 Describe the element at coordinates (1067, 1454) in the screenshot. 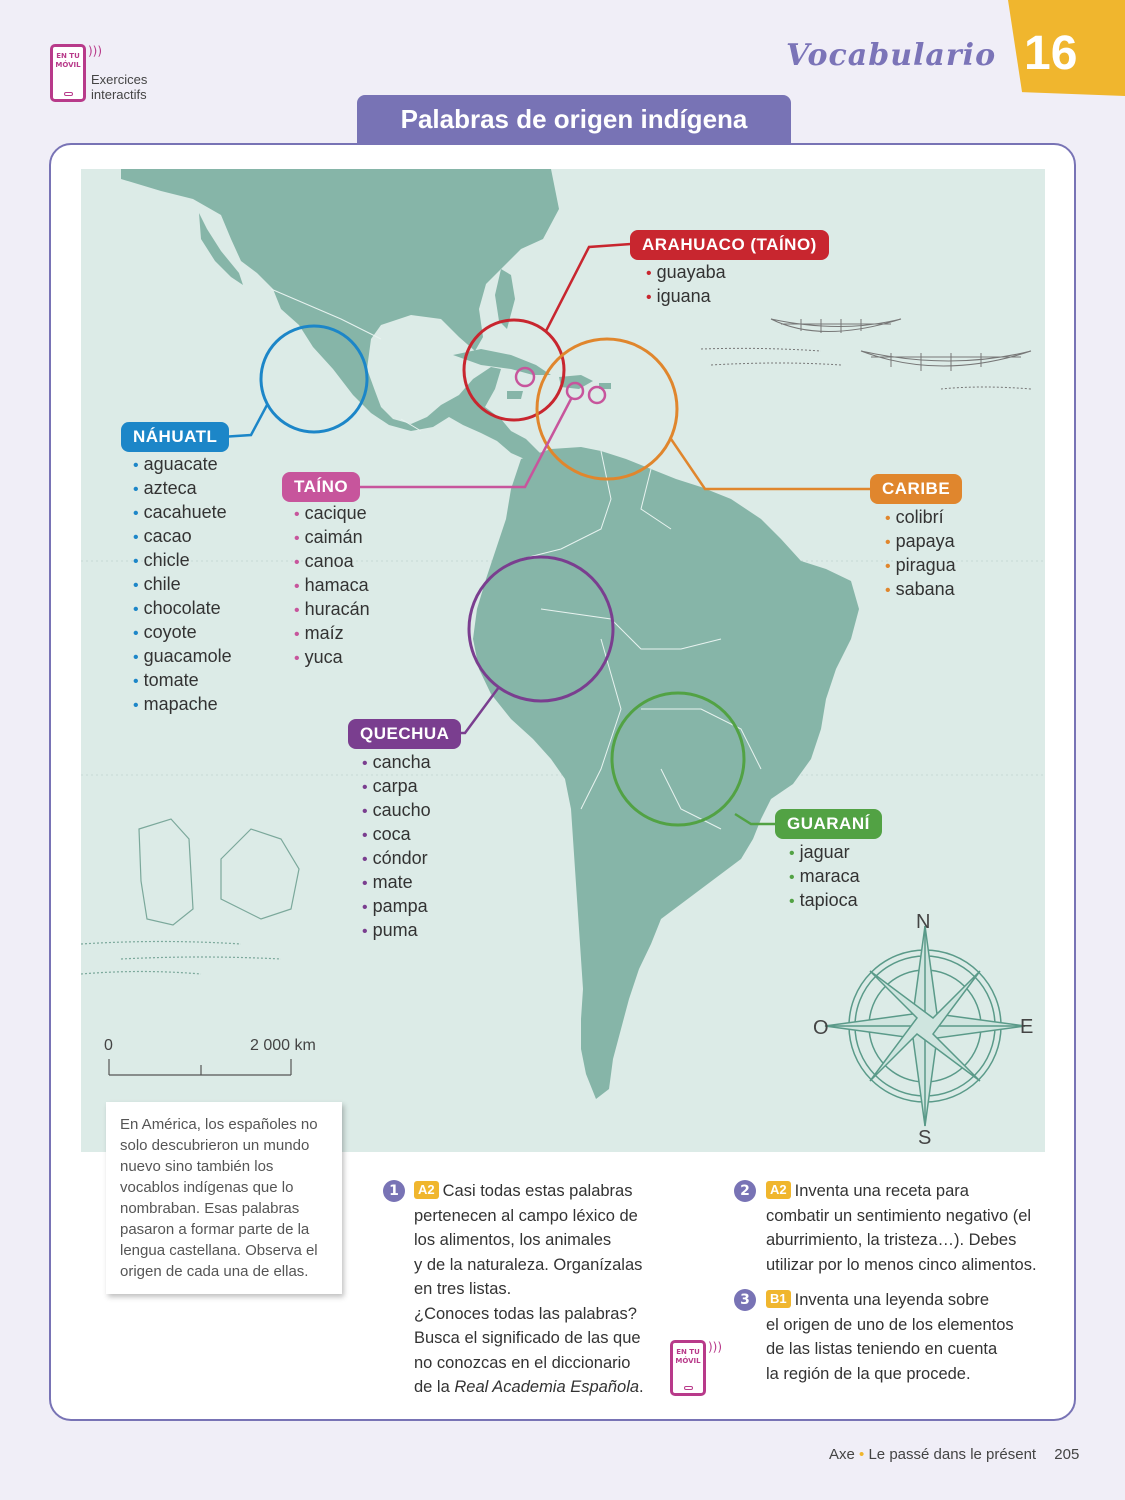

I see `page-number: 205` at that location.